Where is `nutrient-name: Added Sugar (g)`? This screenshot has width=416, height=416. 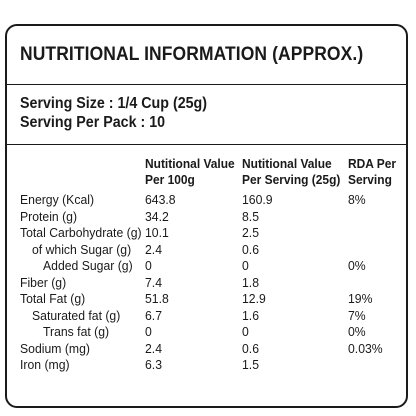 nutrient-name: Added Sugar (g) is located at coordinates (88, 265).